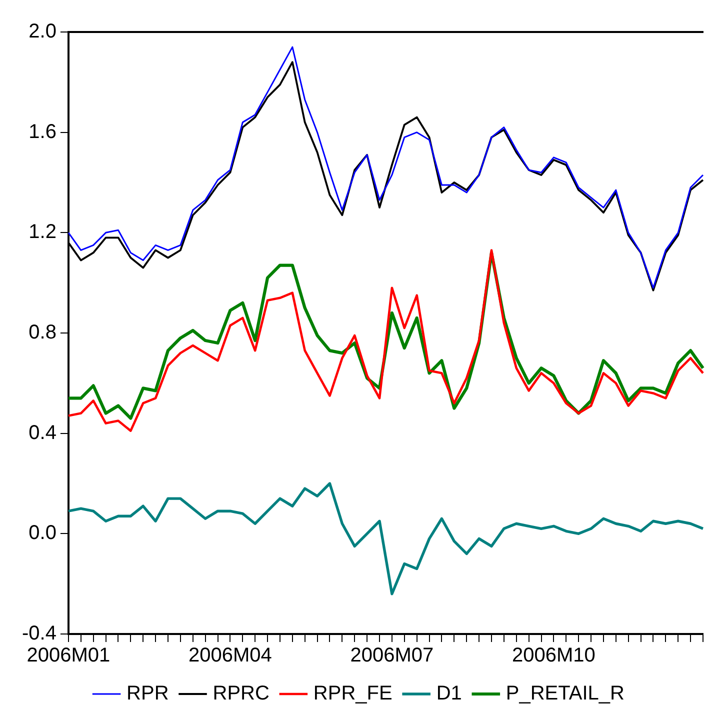 The height and width of the screenshot is (726, 705). I want to click on y-tick-label: 0.8, so click(42, 333).